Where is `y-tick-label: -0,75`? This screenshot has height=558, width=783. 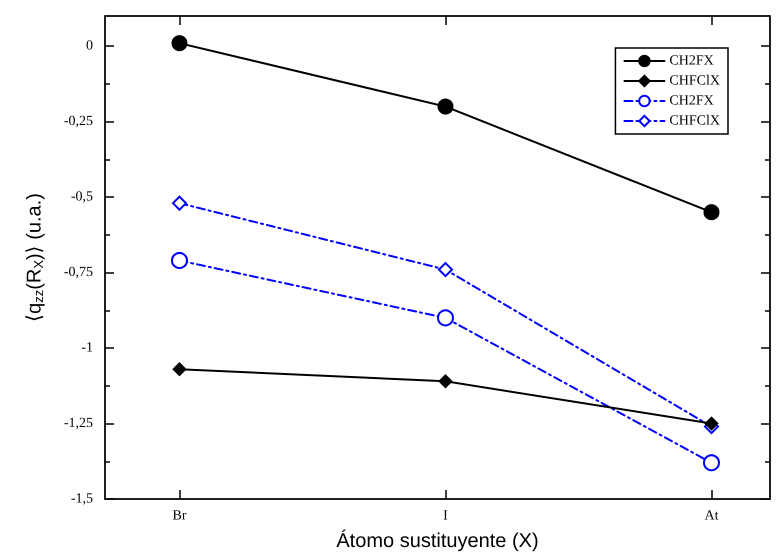
y-tick-label: -0,75 is located at coordinates (78, 272).